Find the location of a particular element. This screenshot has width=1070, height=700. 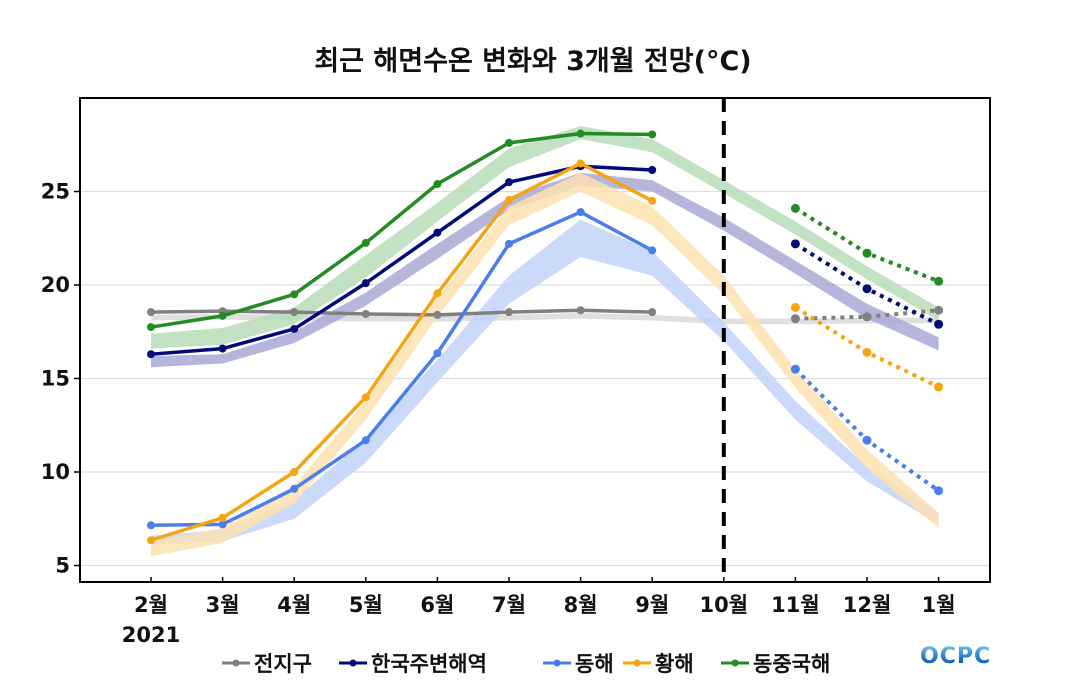

y-tick-label: 15 is located at coordinates (55, 379).